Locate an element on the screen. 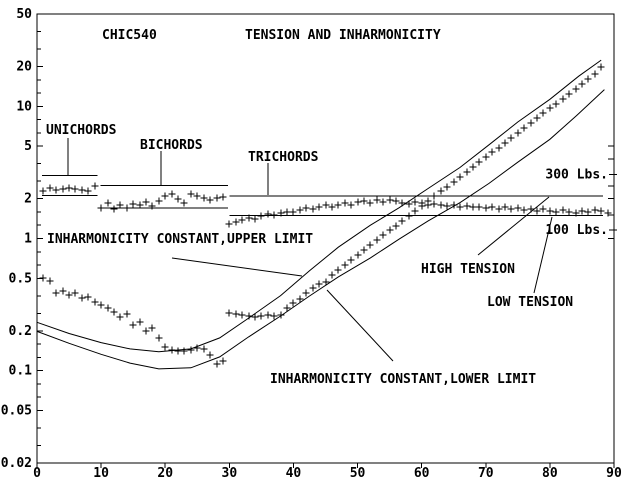 The height and width of the screenshot is (480, 640). upper-limit-label-pointer-line is located at coordinates (237, 267).